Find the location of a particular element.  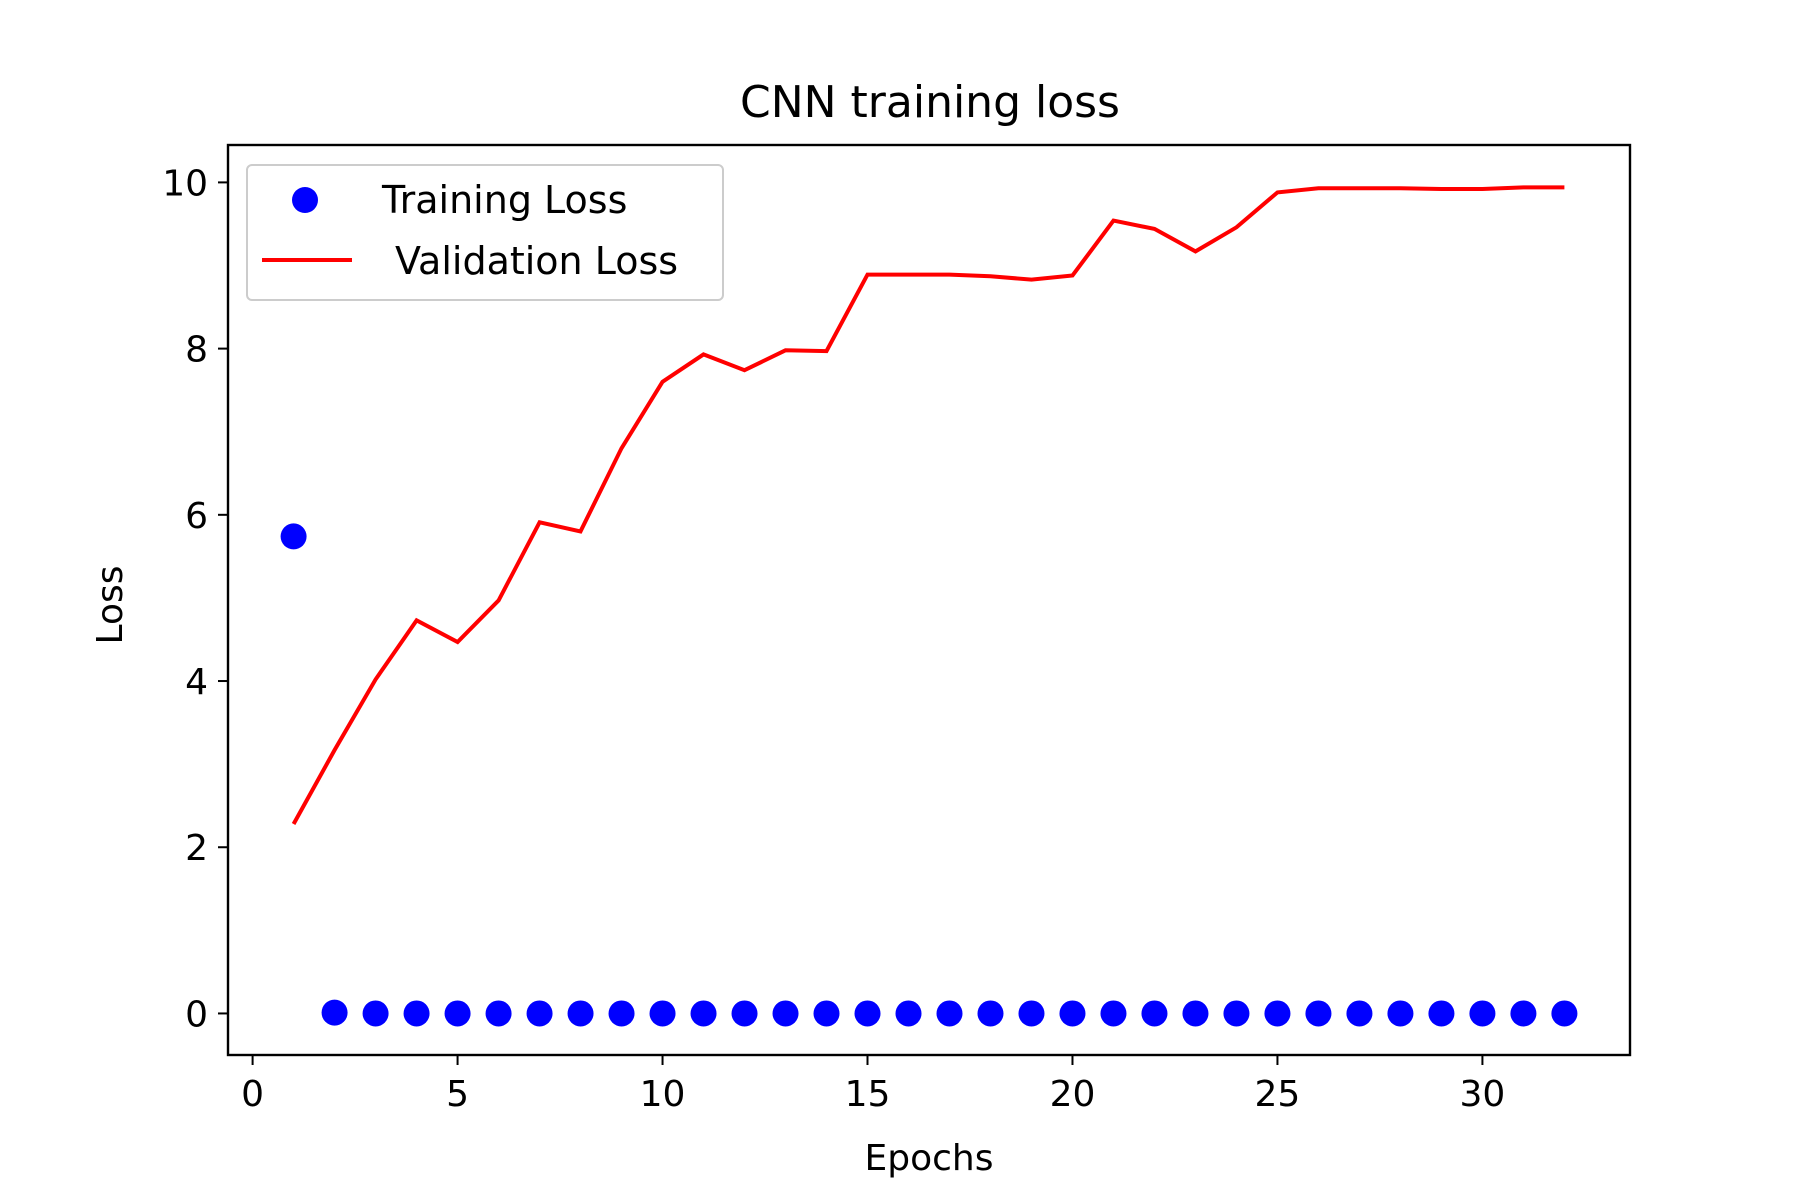

x-tick-label-0: 0 is located at coordinates (252, 1094).